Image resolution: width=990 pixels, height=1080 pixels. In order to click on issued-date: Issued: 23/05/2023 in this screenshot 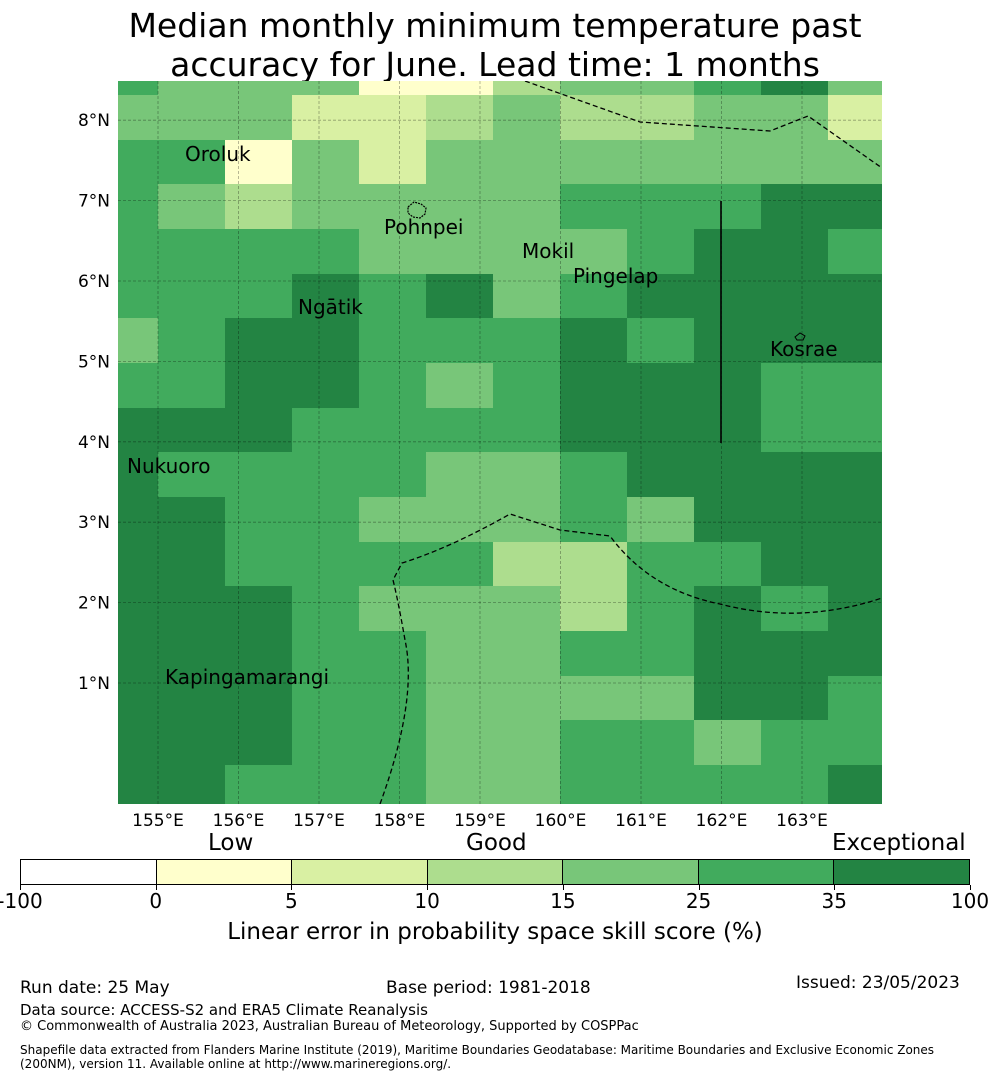, I will do `click(878, 983)`.